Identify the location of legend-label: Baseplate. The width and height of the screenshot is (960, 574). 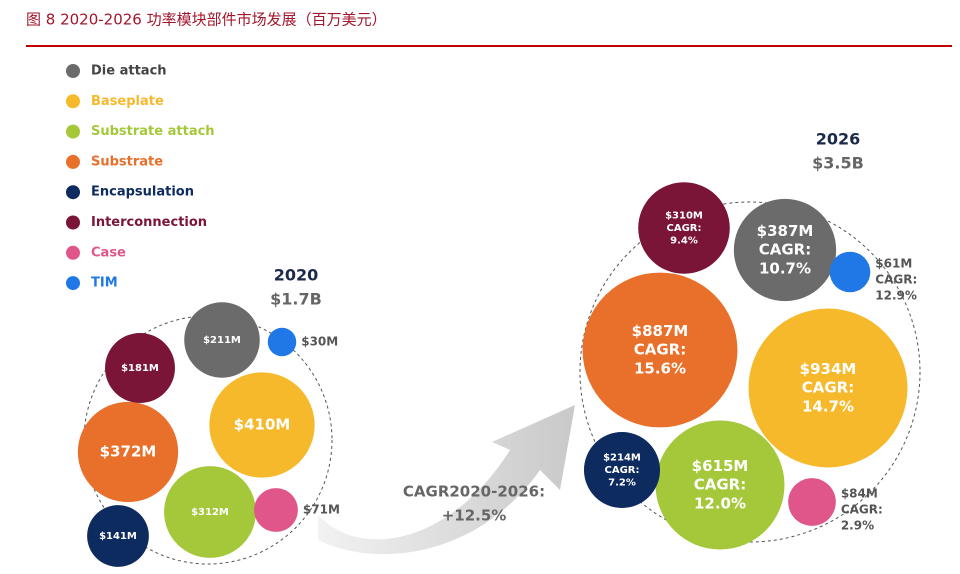
(127, 101).